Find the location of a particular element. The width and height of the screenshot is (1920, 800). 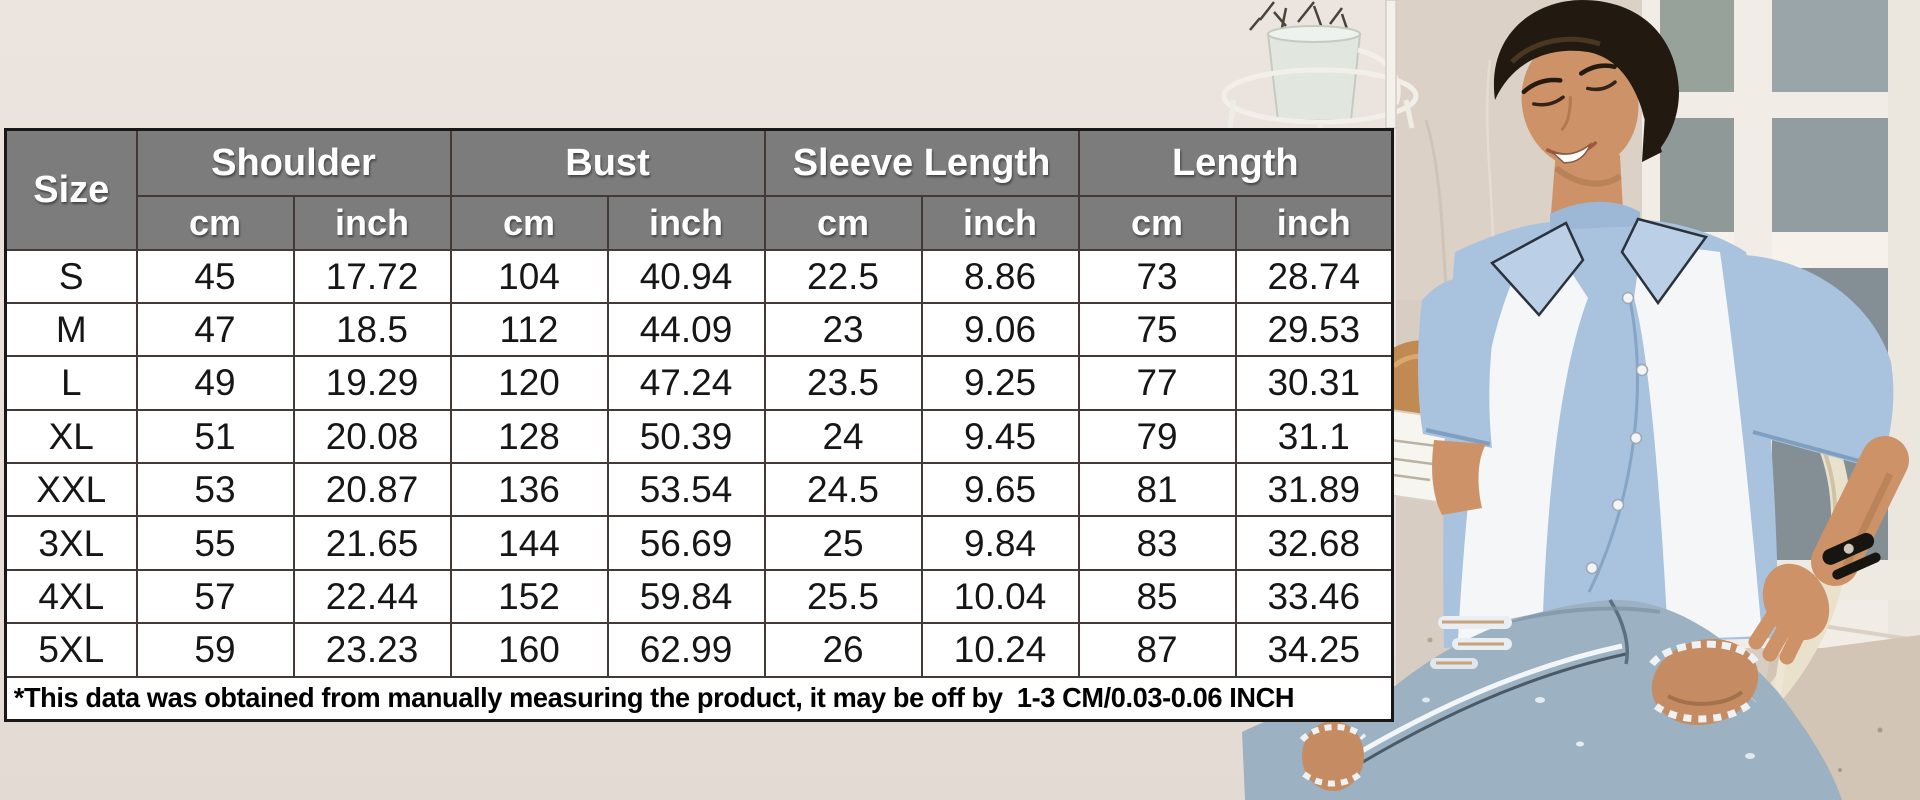

group-header-length: Length is located at coordinates (1235, 162).